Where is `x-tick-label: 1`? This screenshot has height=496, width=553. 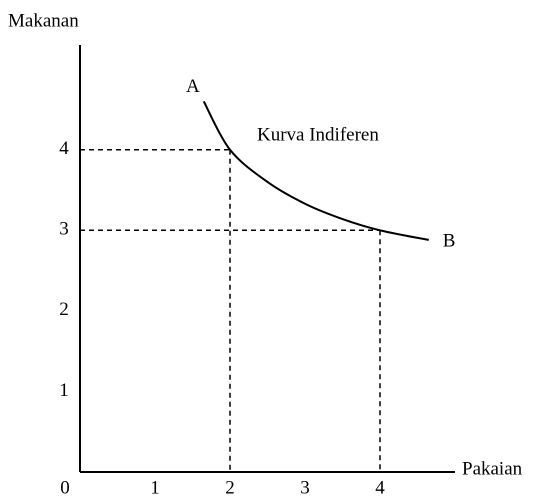
x-tick-label: 1 is located at coordinates (155, 486).